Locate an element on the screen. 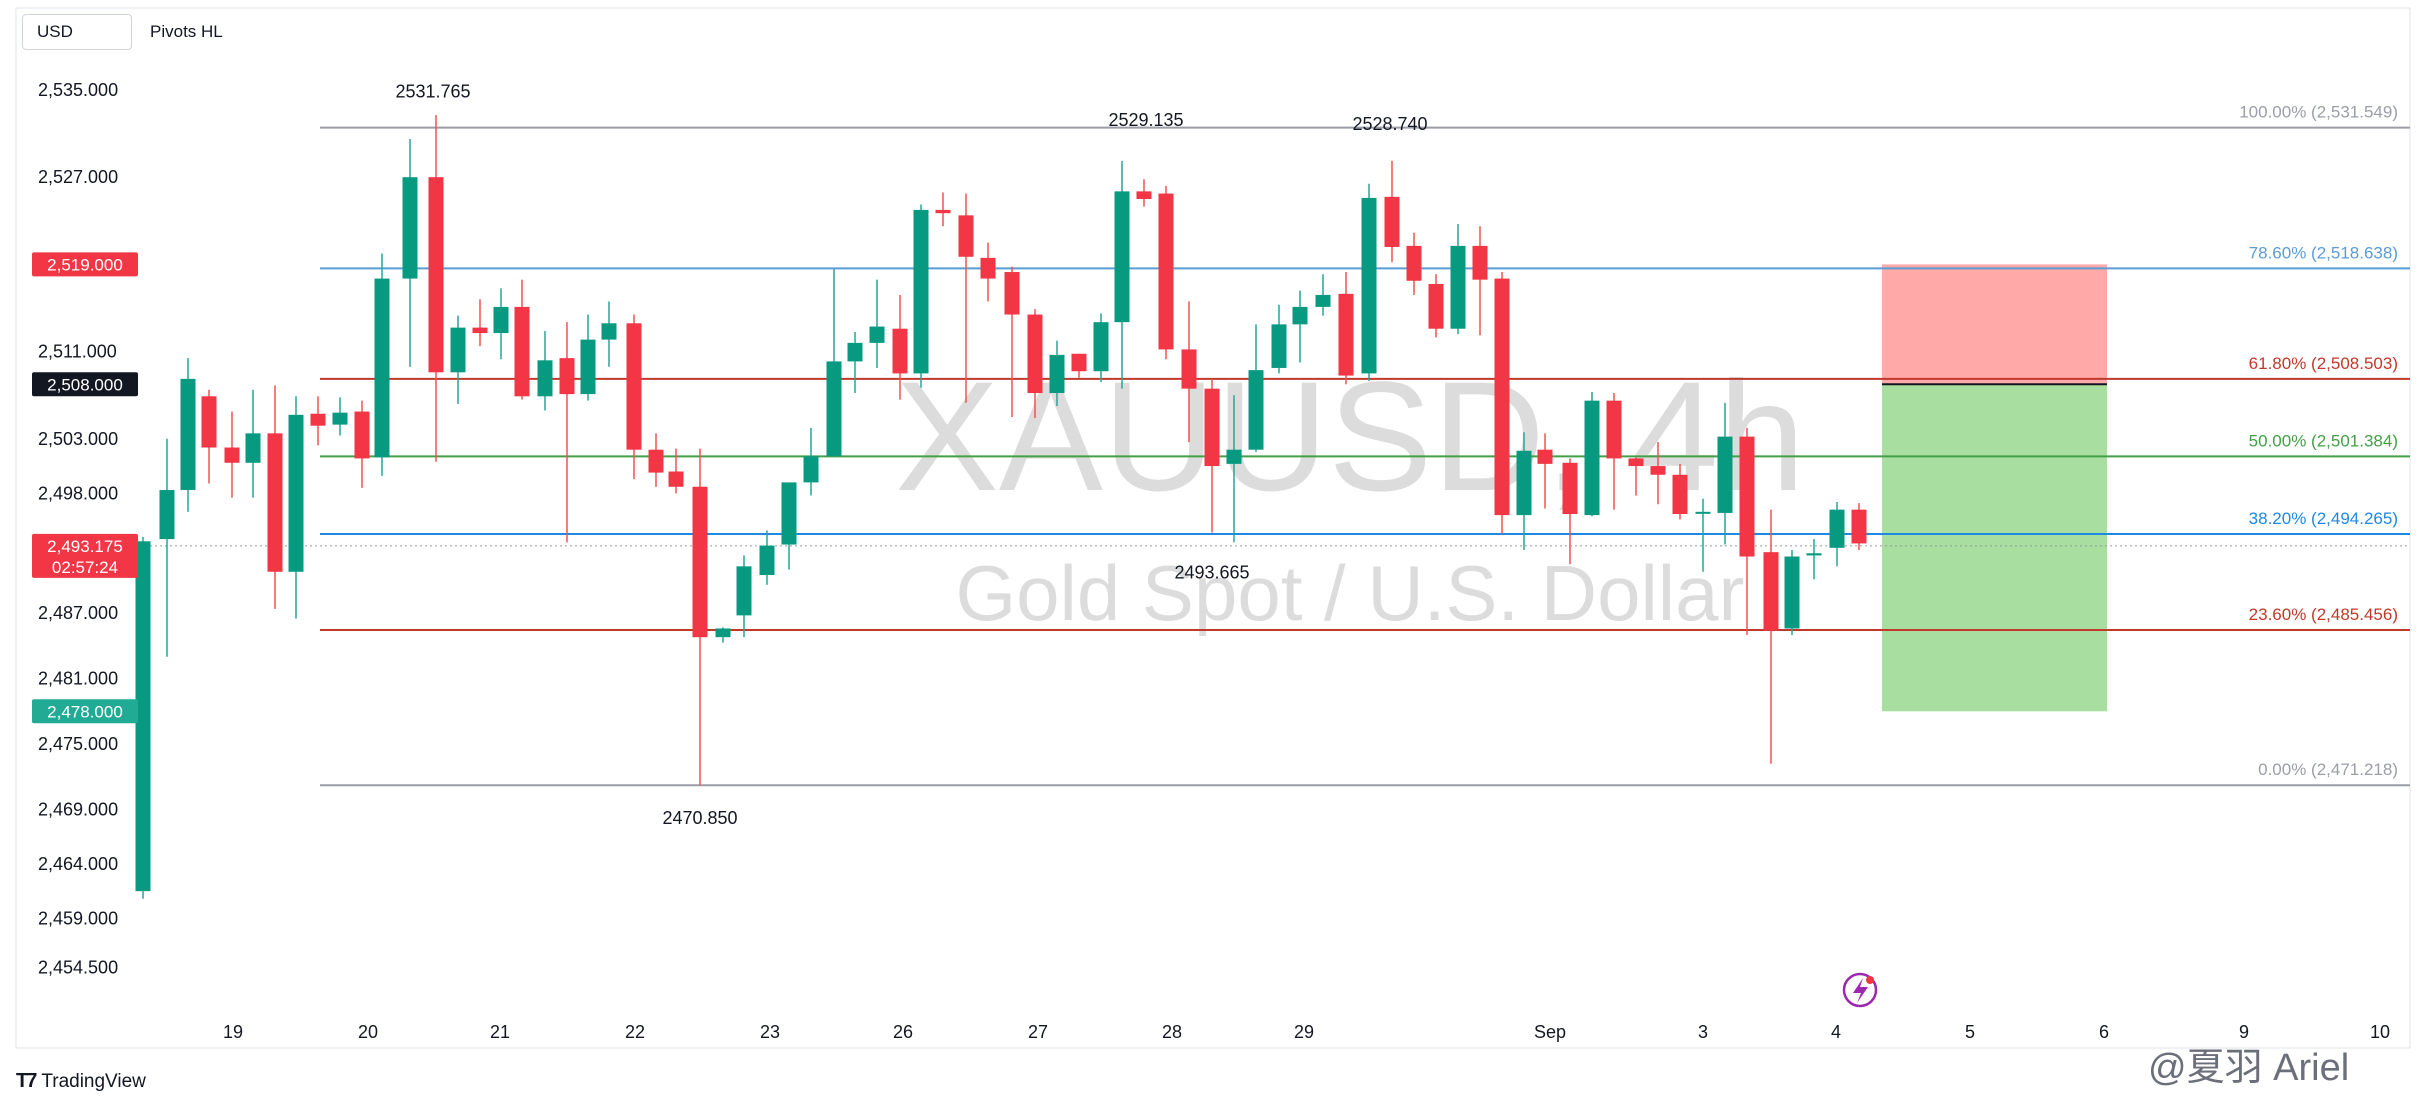 The image size is (2426, 1108). time-tick-label: 6 is located at coordinates (2104, 1032).